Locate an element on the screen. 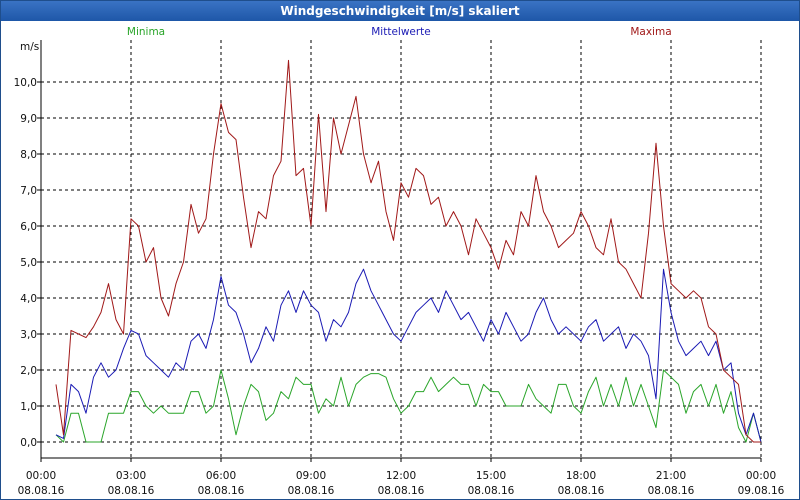  y-tick-labels: 0,0 1,0 2,0 3,0 4,0 5,0 6,0 7,0 8,0 9,0 10,0 is located at coordinates (27, 263).